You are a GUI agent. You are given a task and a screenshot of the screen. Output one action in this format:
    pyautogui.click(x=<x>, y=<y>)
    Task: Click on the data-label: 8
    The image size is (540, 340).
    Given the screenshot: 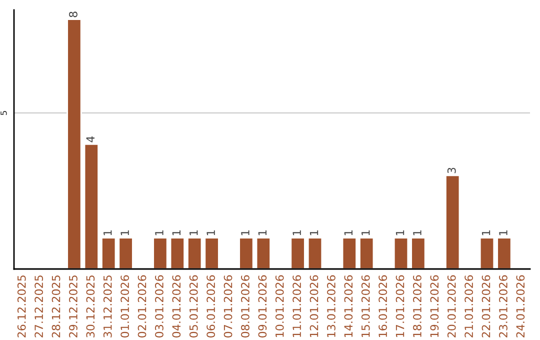 What is the action you would take?
    pyautogui.click(x=73, y=15)
    